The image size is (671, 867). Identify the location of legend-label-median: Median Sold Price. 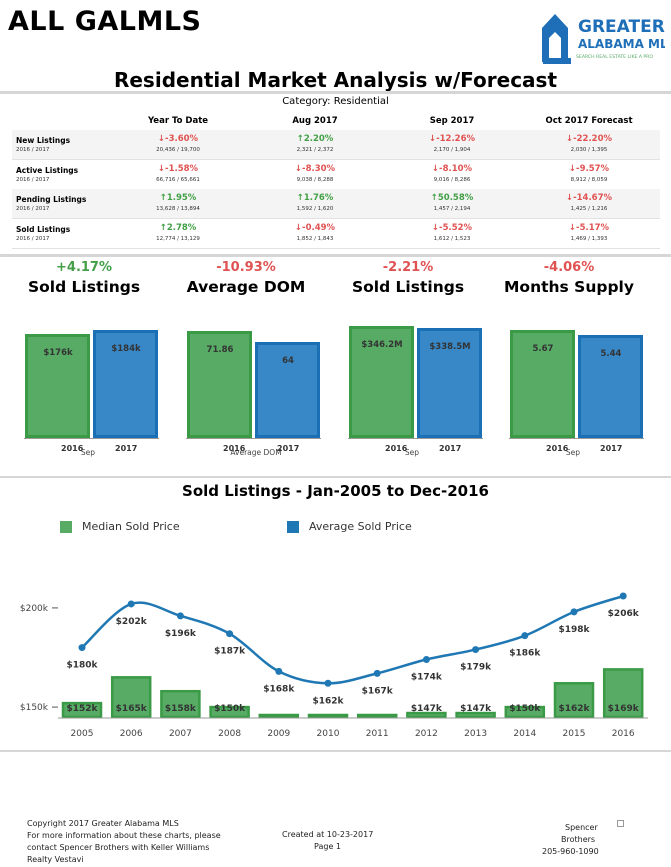
(131, 526).